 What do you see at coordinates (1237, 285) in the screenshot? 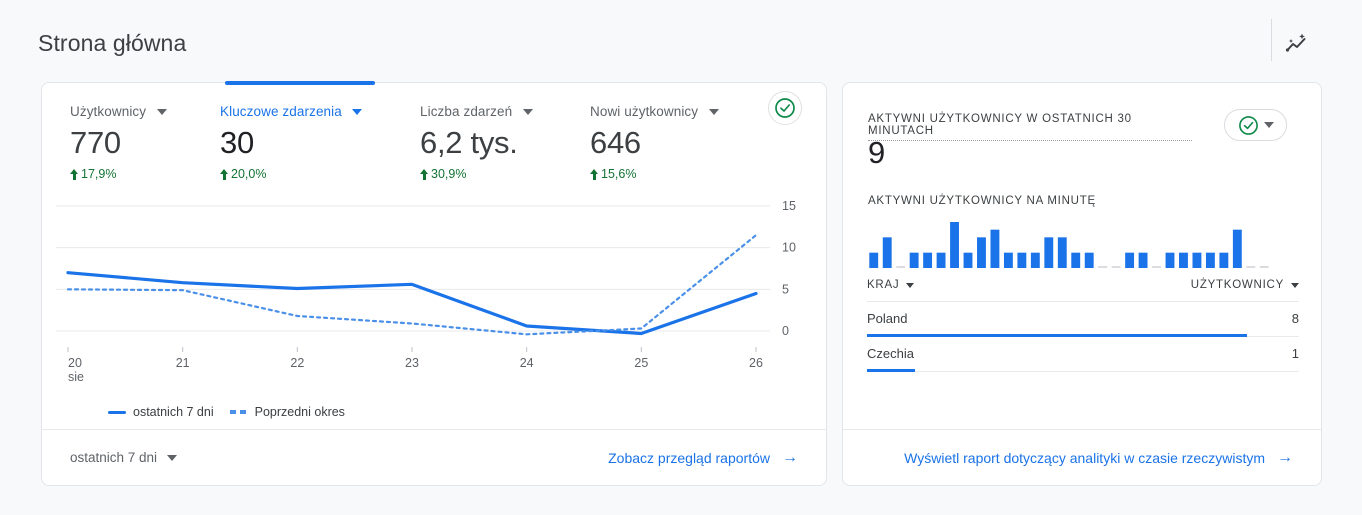
I see `column-label: UŻYTKOWNICY` at bounding box center [1237, 285].